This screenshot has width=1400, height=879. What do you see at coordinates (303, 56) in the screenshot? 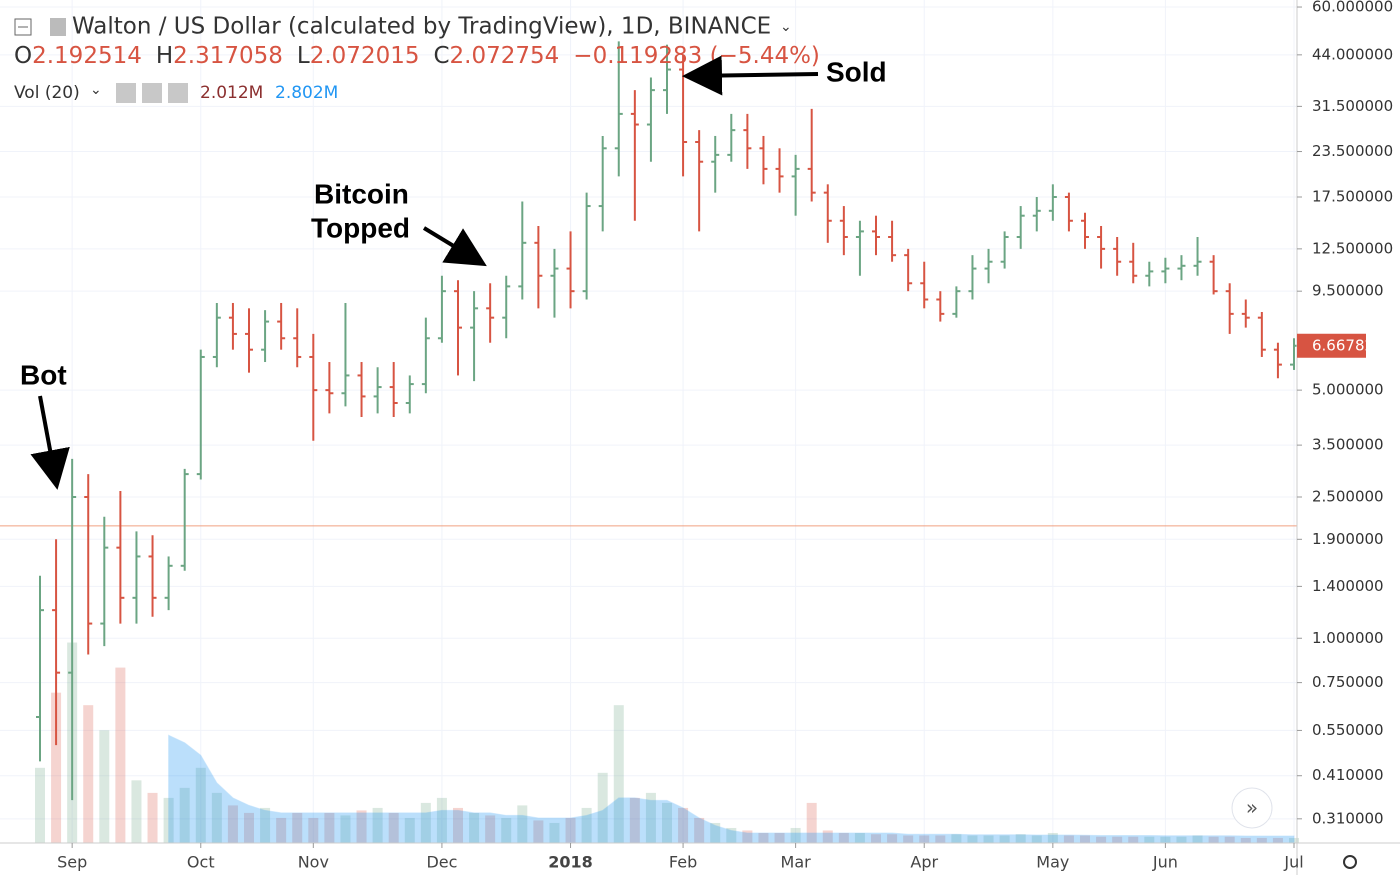
I see `ohlc-label: L` at bounding box center [303, 56].